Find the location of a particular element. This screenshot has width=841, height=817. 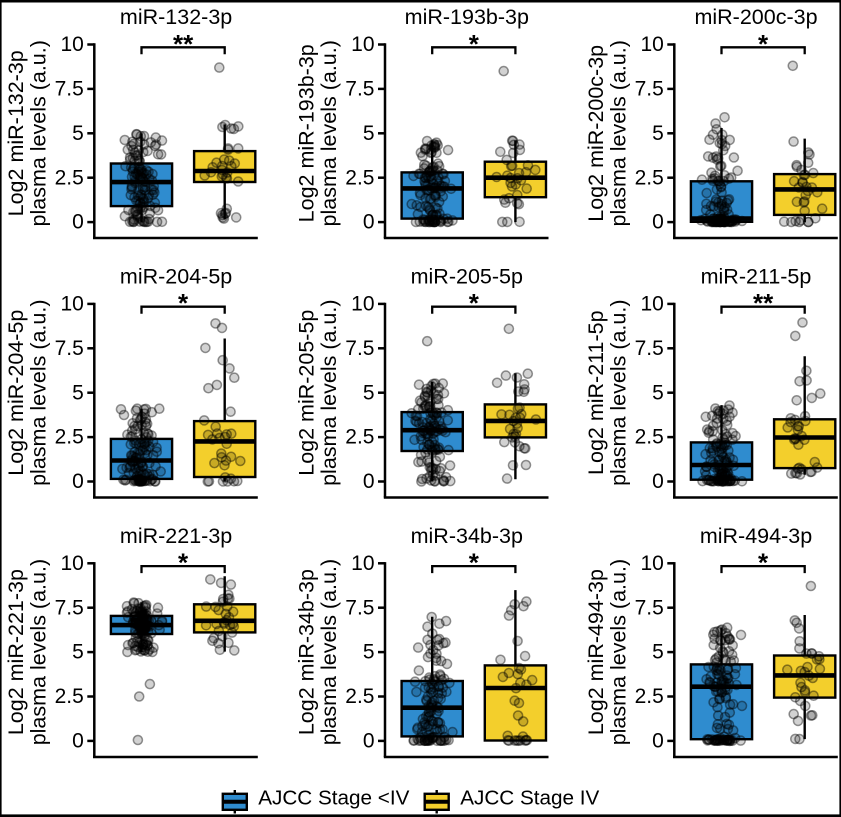

svg-text: miR-200c-3p is located at coordinates (755, 17).